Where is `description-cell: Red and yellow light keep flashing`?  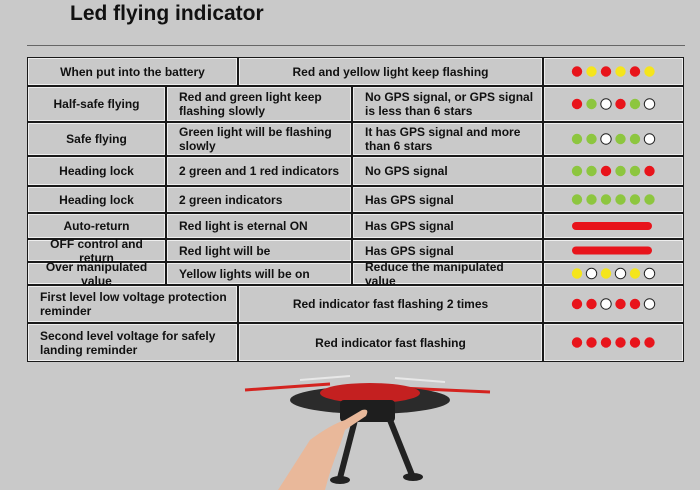 description-cell: Red and yellow light keep flashing is located at coordinates (390, 71).